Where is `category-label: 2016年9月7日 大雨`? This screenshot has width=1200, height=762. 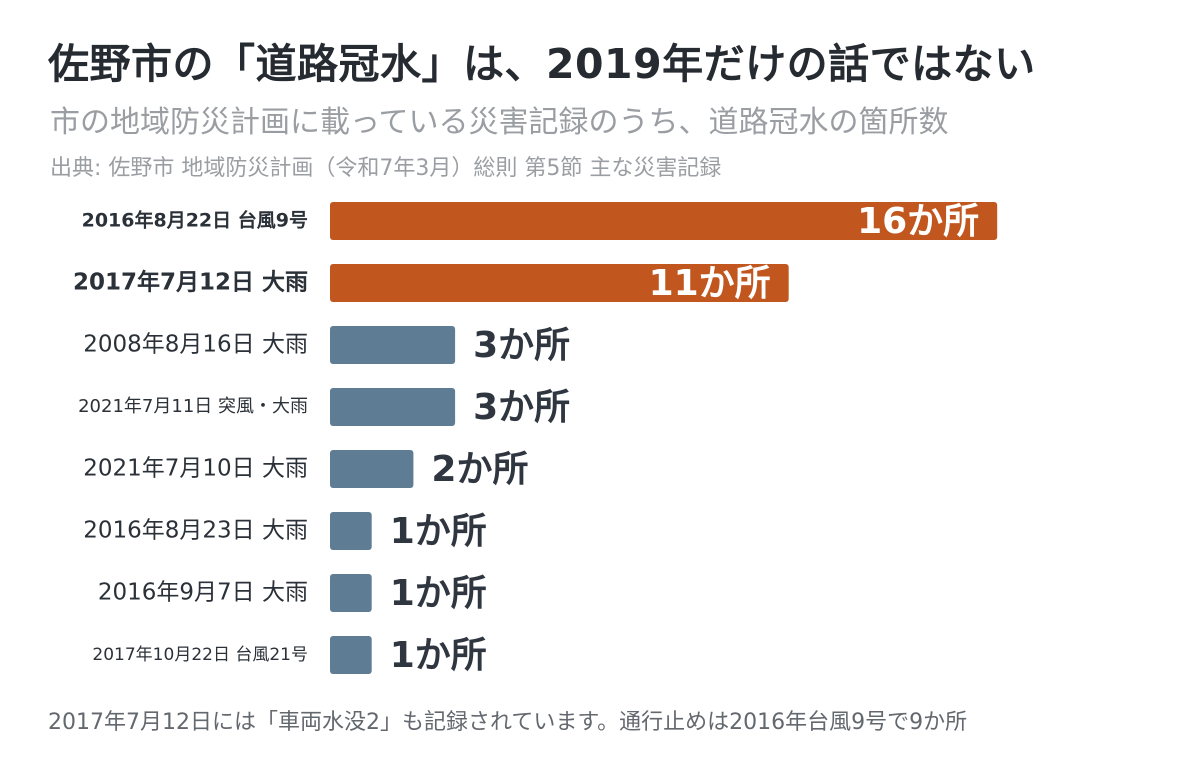 category-label: 2016年9月7日 大雨 is located at coordinates (203, 593).